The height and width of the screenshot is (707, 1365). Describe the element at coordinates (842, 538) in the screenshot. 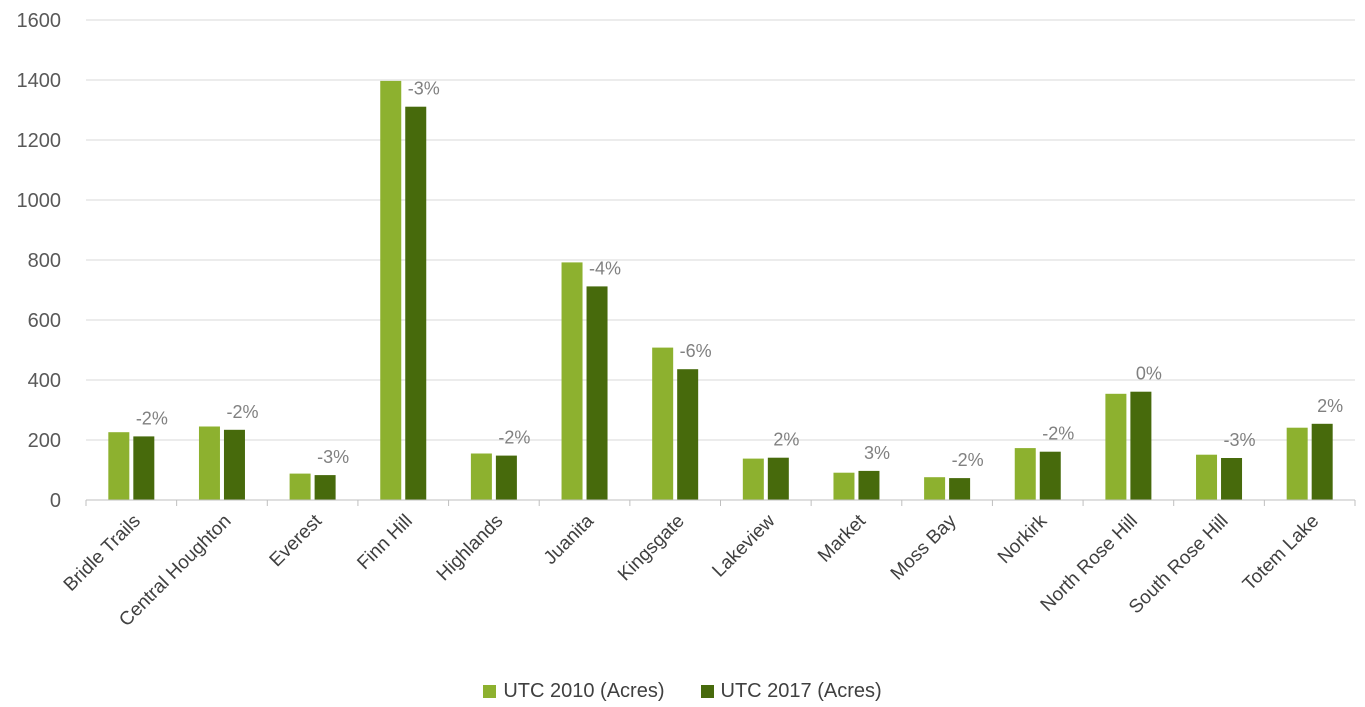

I see `x-tick-label: Market` at that location.